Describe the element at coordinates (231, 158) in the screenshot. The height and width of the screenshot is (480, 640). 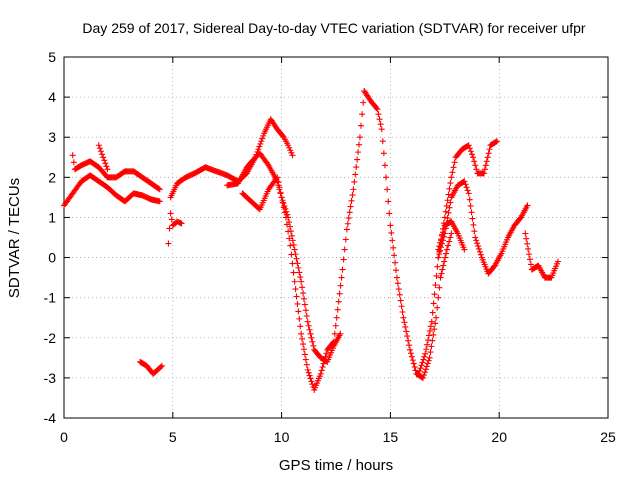
I see `data-series-track-f` at that location.